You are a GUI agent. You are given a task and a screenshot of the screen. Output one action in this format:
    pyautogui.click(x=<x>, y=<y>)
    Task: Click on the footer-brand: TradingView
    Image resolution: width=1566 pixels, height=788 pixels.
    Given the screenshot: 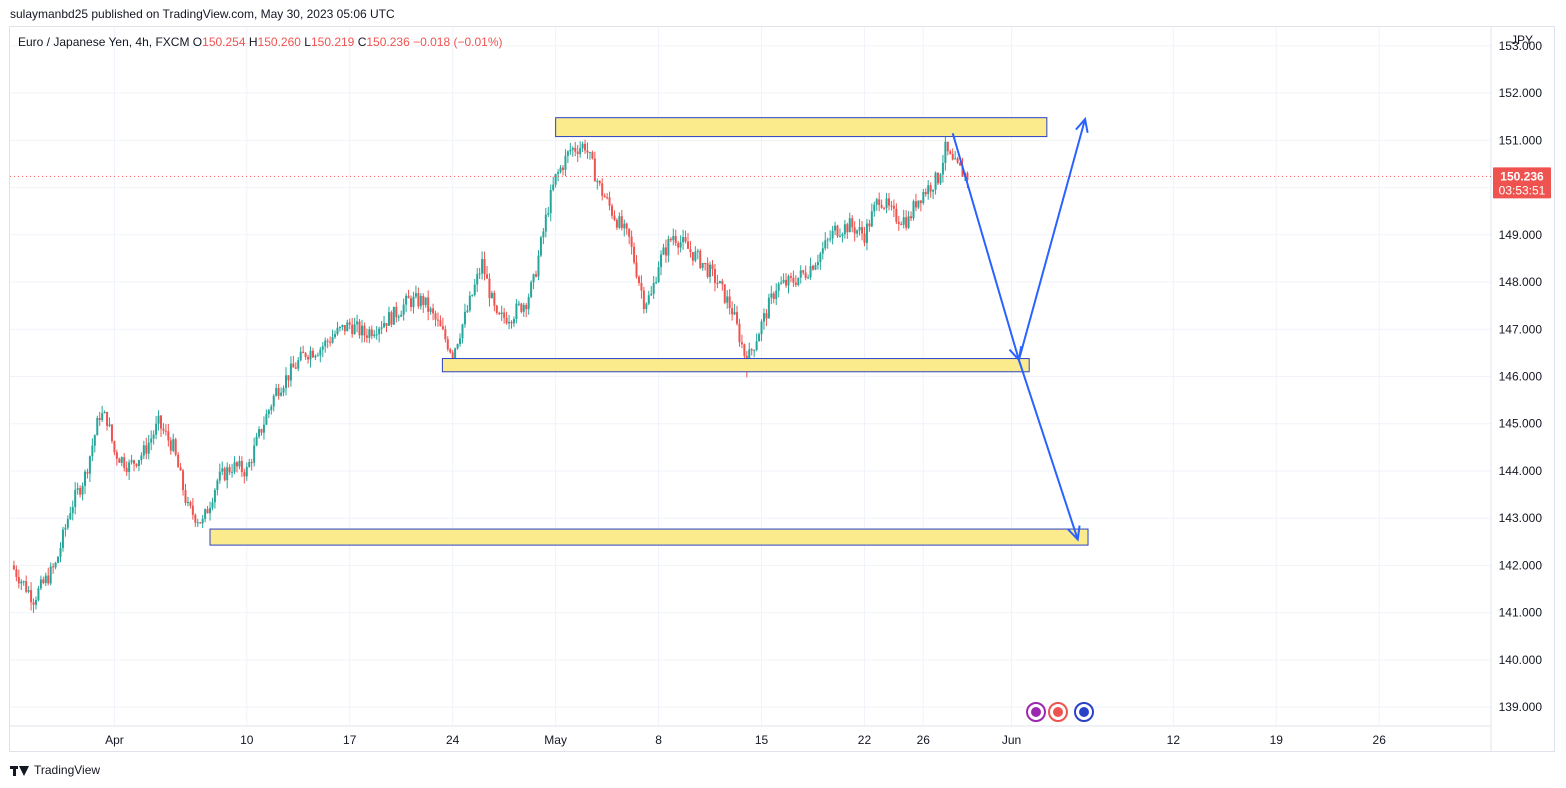 What is the action you would take?
    pyautogui.click(x=67, y=770)
    